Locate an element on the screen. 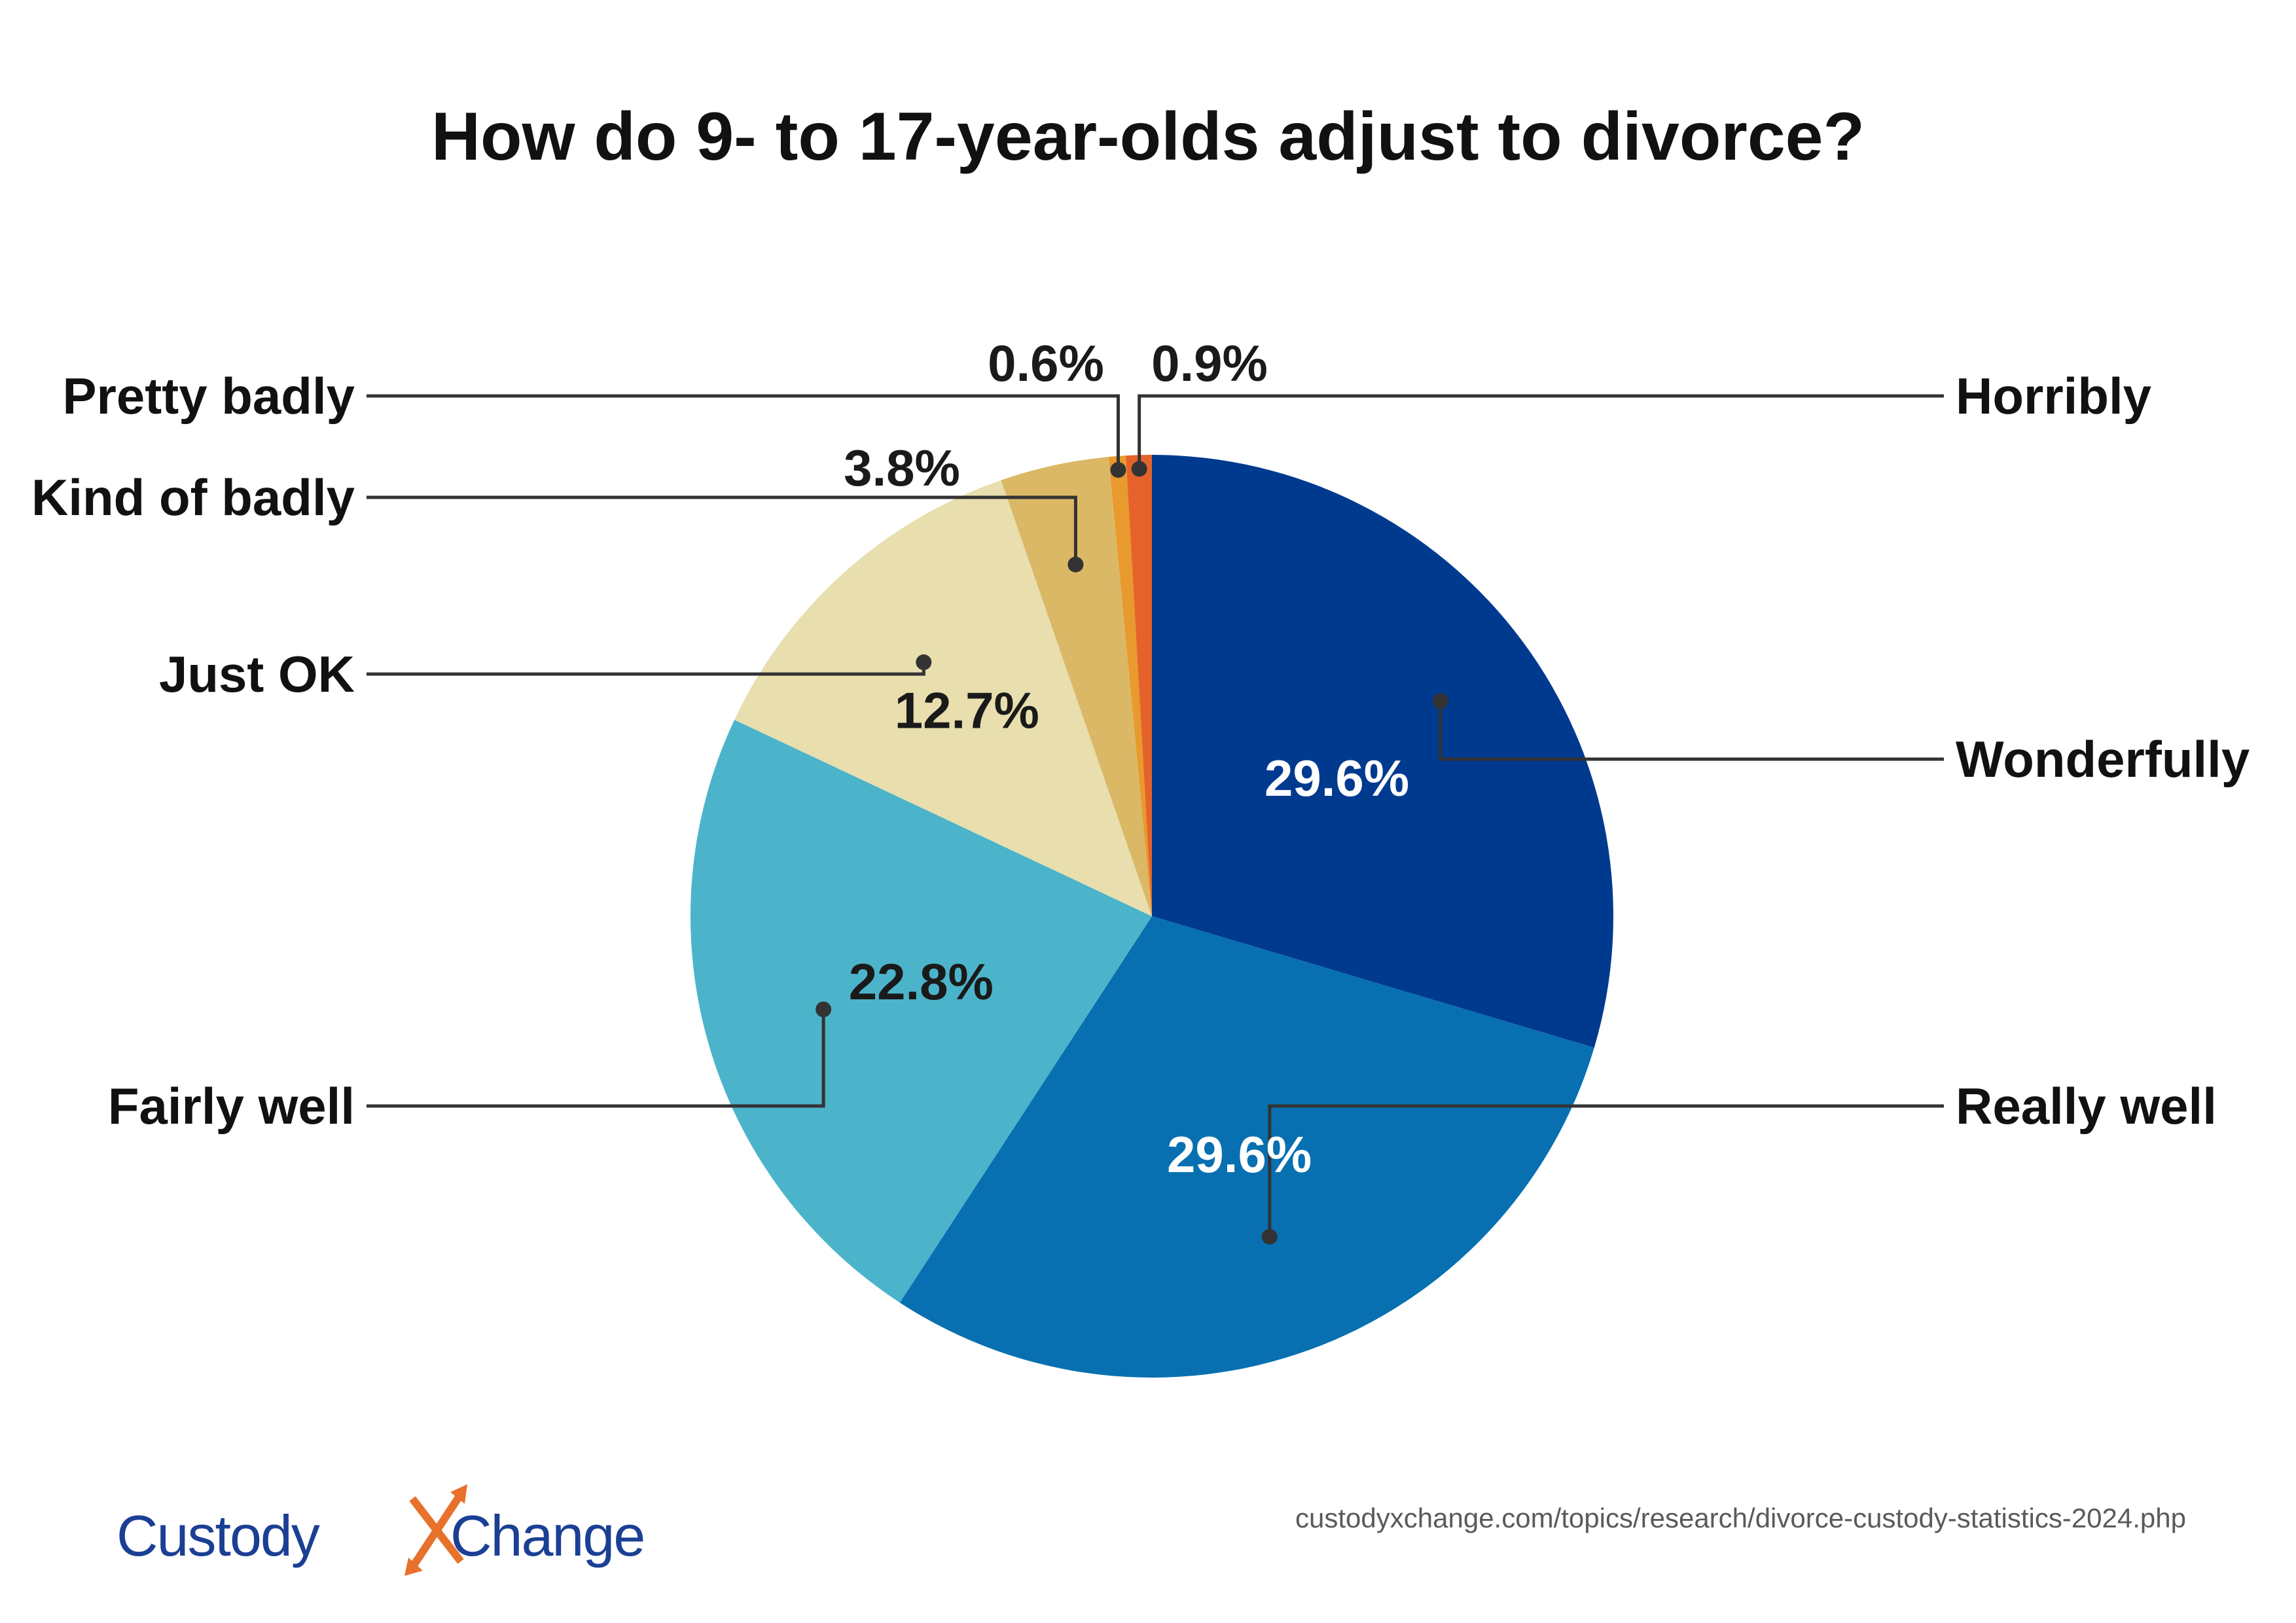  category-label-just-ok: Just OK is located at coordinates (257, 674).